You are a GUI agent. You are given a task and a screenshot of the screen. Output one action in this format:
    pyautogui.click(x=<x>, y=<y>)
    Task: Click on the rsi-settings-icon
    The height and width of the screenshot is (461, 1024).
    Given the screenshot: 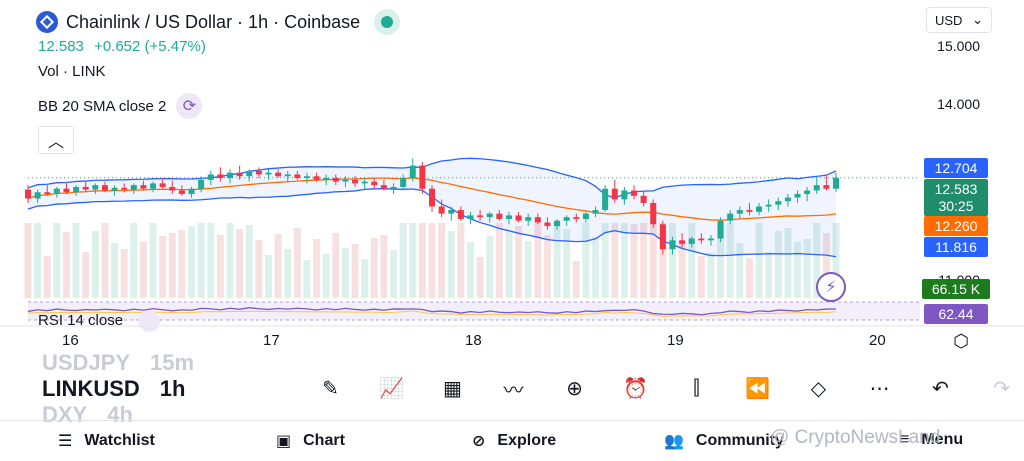 What is the action you would take?
    pyautogui.click(x=149, y=321)
    